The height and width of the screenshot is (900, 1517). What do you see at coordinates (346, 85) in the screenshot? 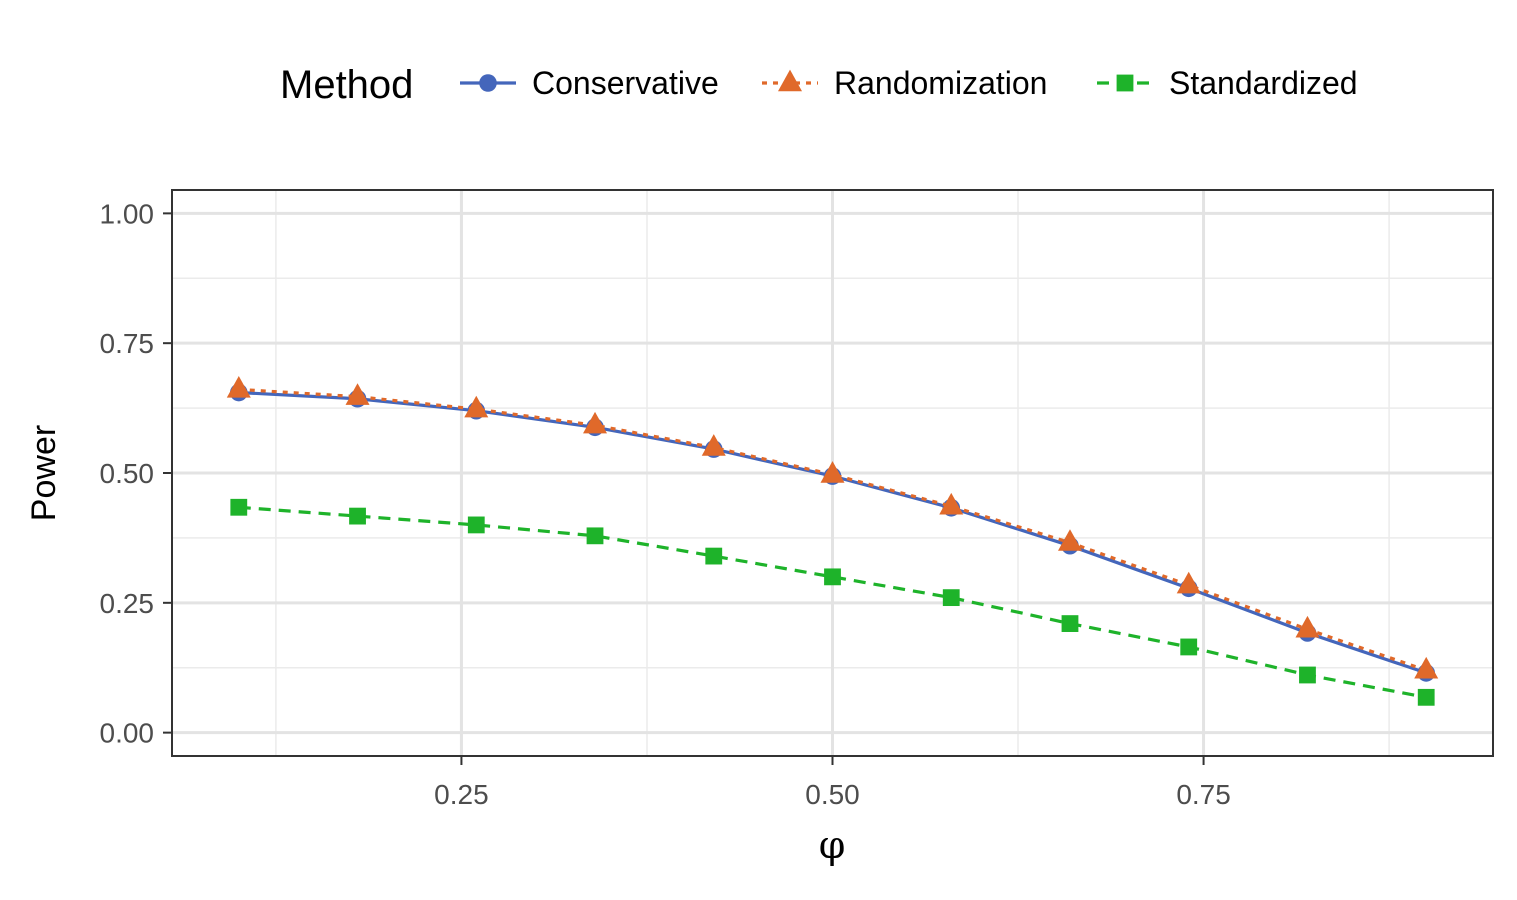
I see `legend-title: Method` at bounding box center [346, 85].